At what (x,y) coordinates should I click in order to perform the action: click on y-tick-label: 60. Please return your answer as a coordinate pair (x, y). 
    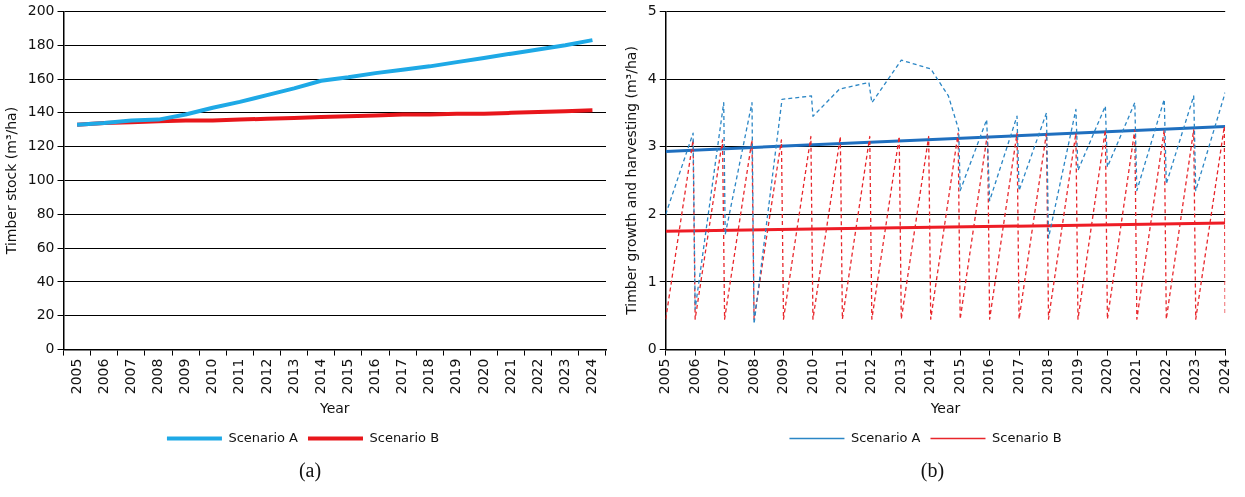
    Looking at the image, I should click on (45, 246).